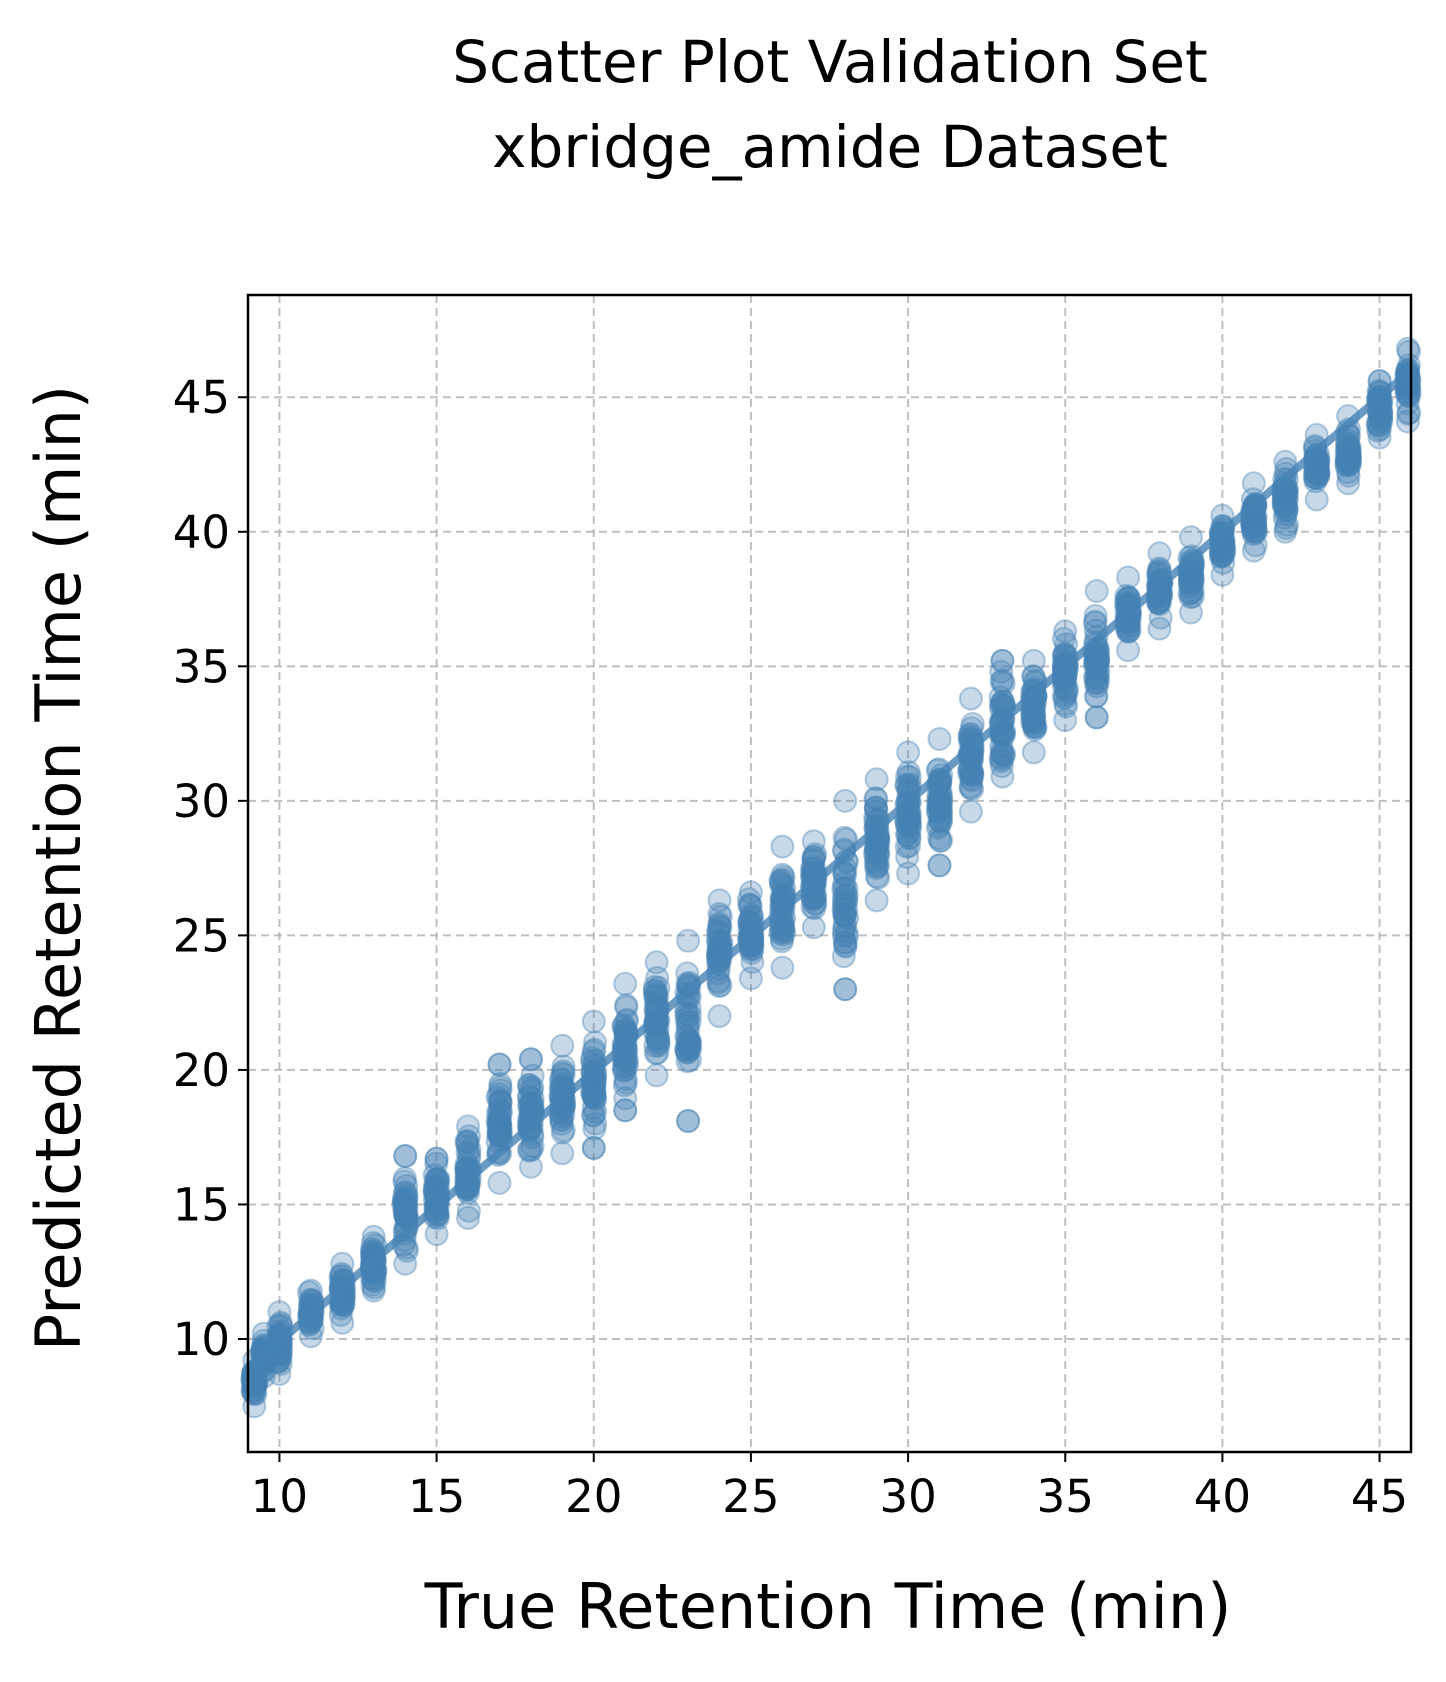 The image size is (1446, 1682). What do you see at coordinates (593, 1496) in the screenshot?
I see `x-tick-label: 20` at bounding box center [593, 1496].